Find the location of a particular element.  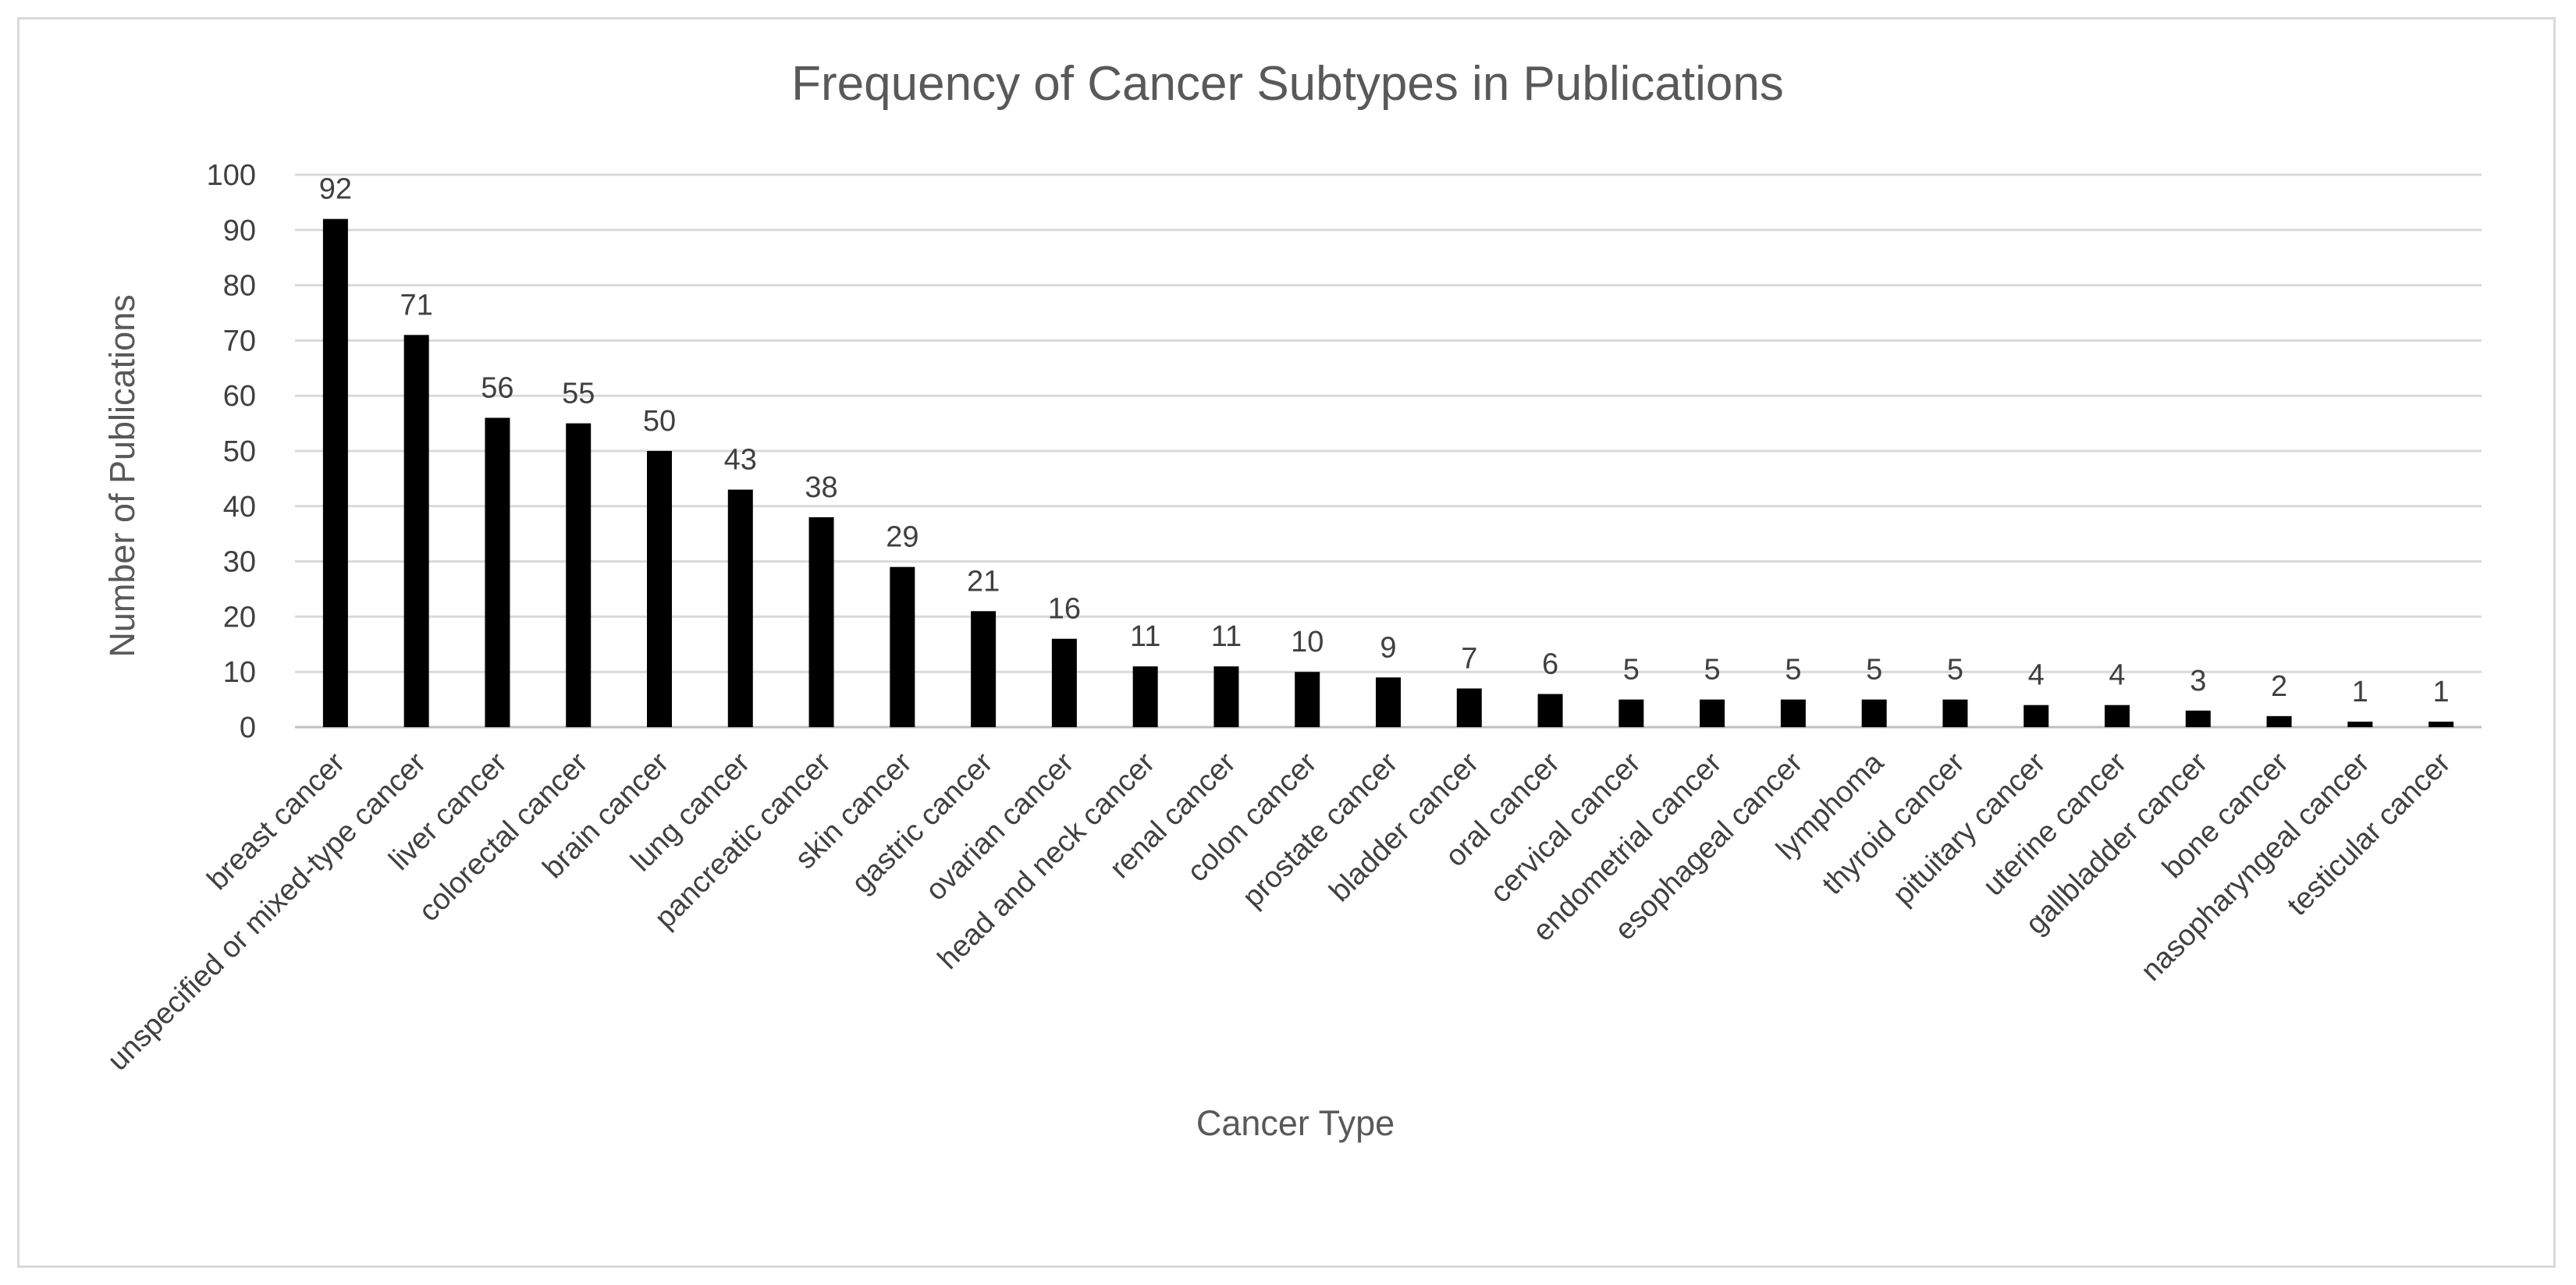

y-tick-label: 60 is located at coordinates (239, 396).